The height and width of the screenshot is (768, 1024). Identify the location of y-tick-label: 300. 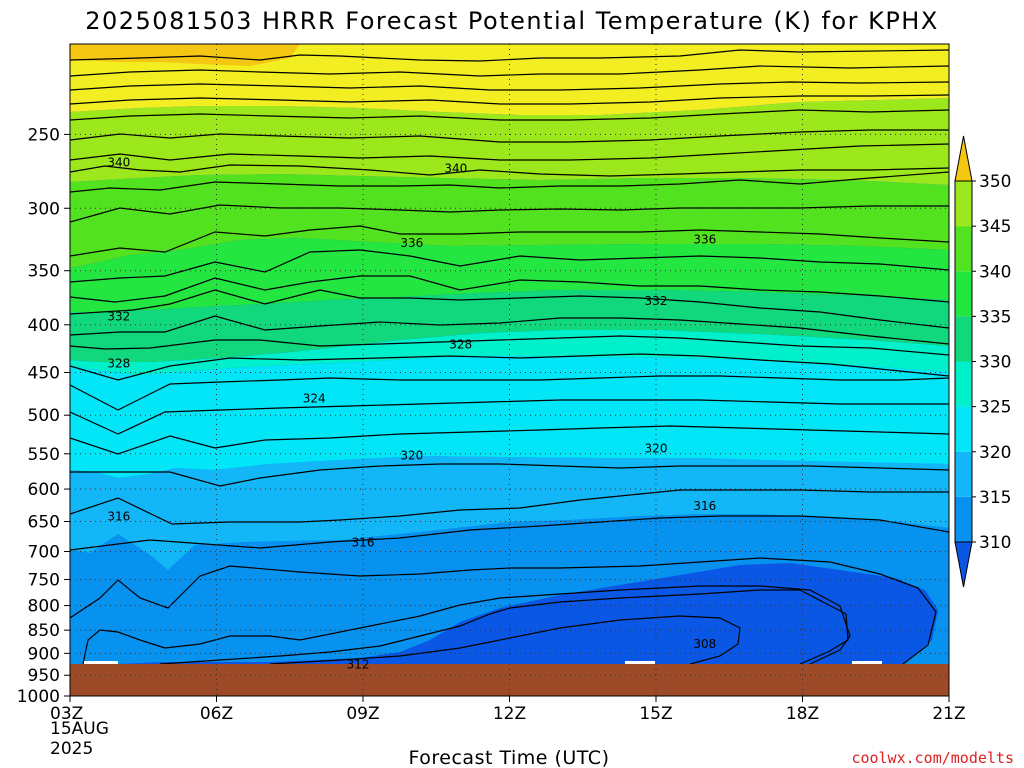
(44, 209).